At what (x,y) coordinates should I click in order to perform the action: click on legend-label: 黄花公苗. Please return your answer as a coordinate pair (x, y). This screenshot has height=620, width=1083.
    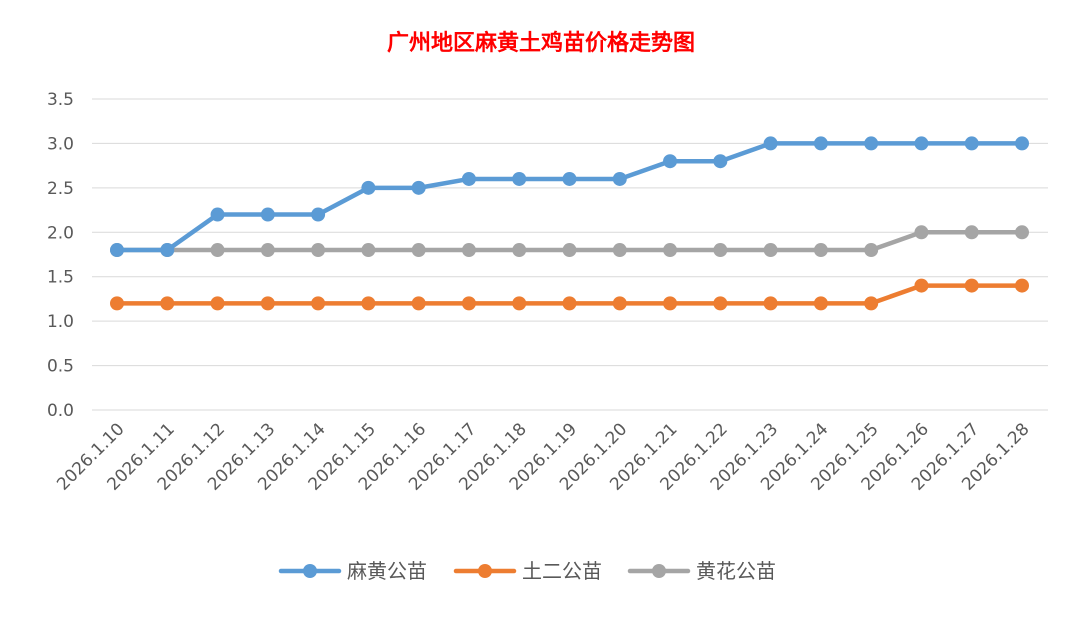
    Looking at the image, I should click on (736, 571).